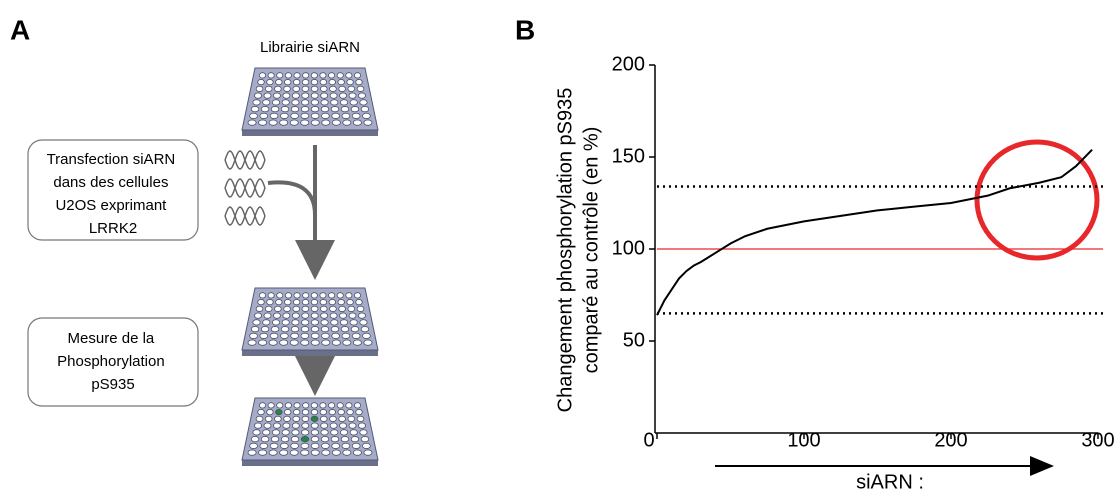  What do you see at coordinates (310, 47) in the screenshot?
I see `library-label: Librairie siARN` at bounding box center [310, 47].